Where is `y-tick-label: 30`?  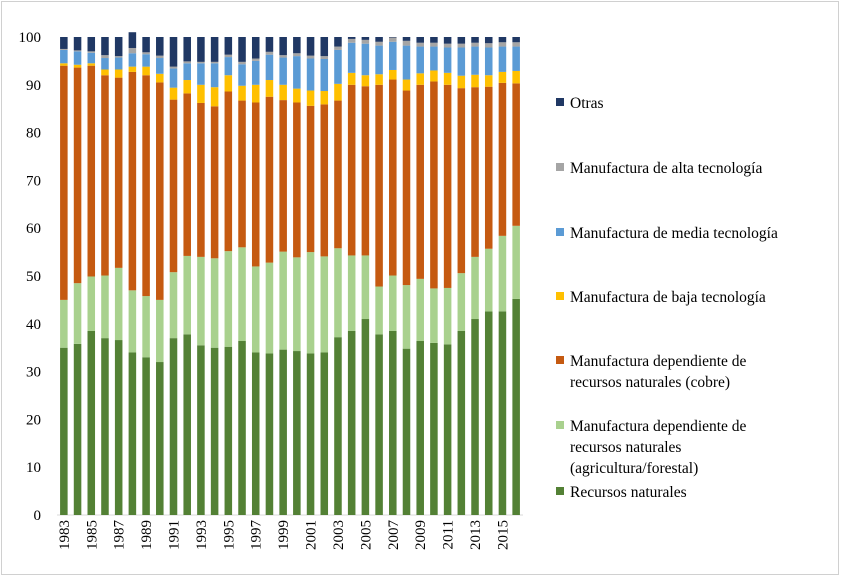
y-tick-label: 30 is located at coordinates (33, 373).